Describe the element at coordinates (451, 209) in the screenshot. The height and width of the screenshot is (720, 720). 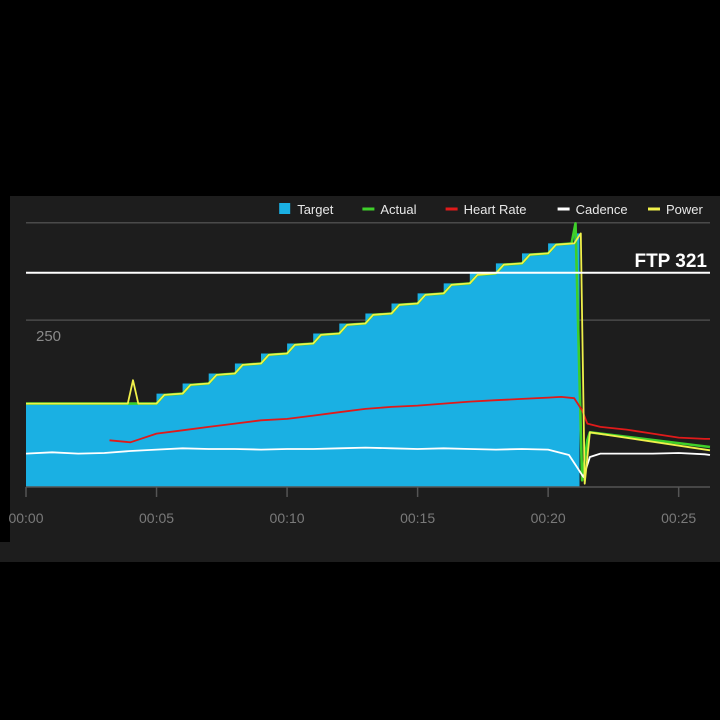
I see `legend-swatch-heart-rate` at that location.